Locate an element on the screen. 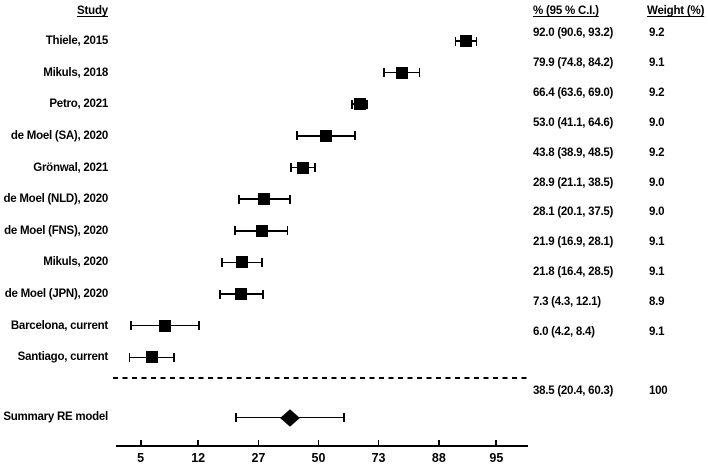 This screenshot has width=708, height=470. x-axis-tick-label: 95 is located at coordinates (496, 458).